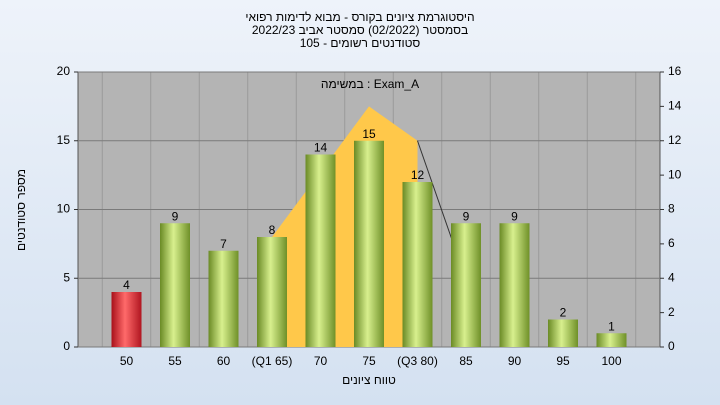 The height and width of the screenshot is (405, 720). Describe the element at coordinates (66, 277) in the screenshot. I see `y-tick-label: 5` at that location.